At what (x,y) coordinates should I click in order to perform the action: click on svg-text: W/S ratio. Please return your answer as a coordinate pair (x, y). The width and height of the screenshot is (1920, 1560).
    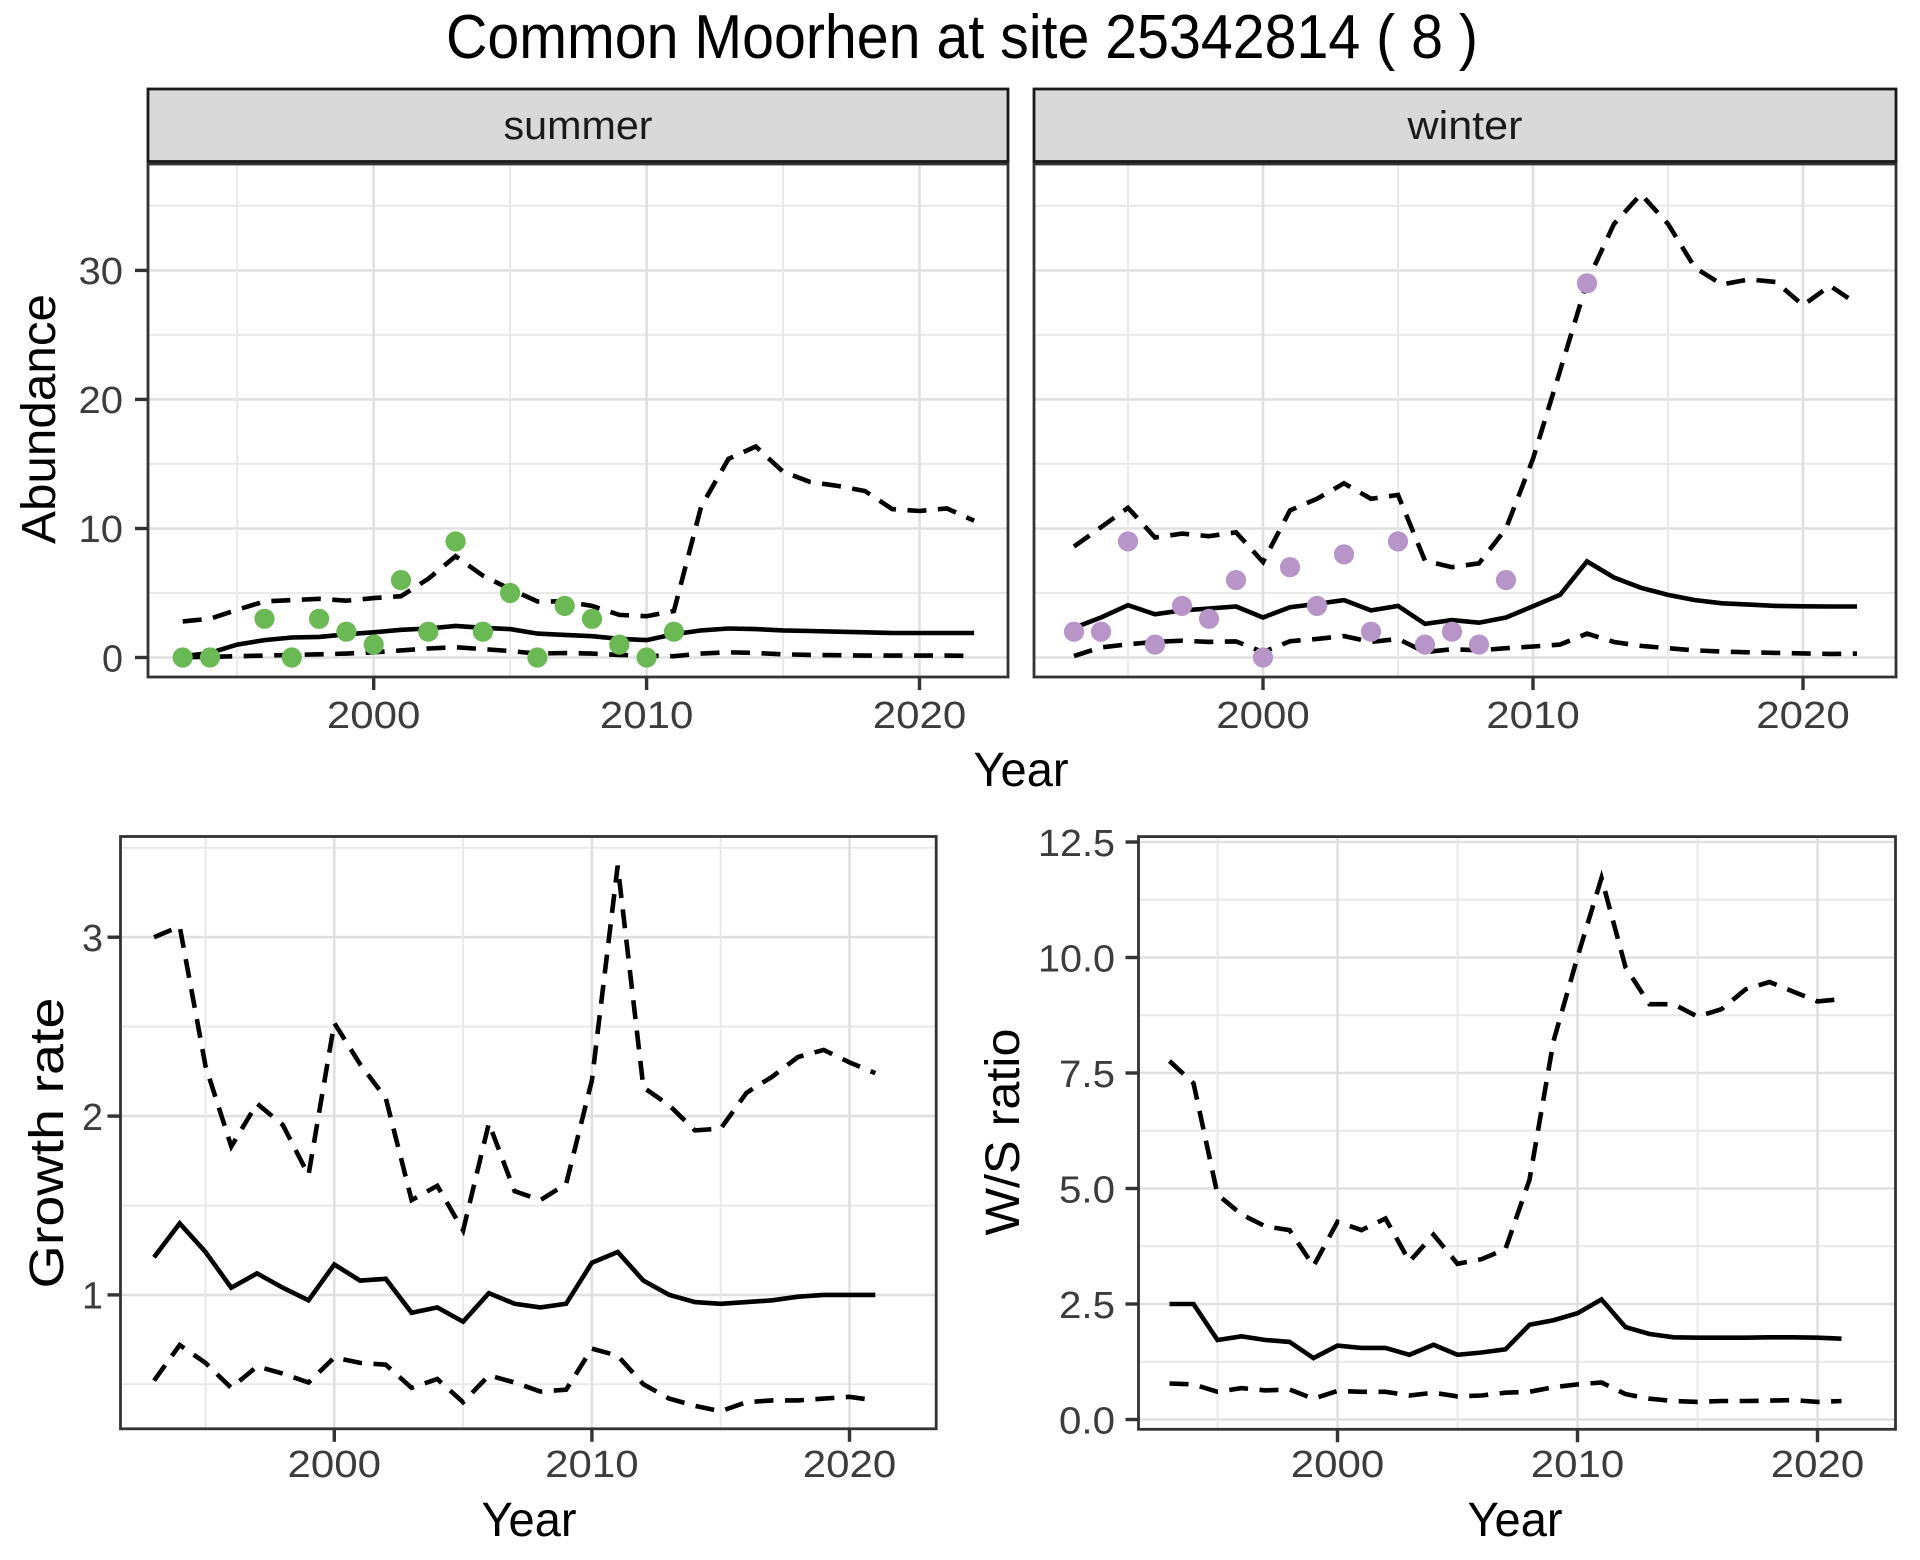
    Looking at the image, I should click on (1003, 1132).